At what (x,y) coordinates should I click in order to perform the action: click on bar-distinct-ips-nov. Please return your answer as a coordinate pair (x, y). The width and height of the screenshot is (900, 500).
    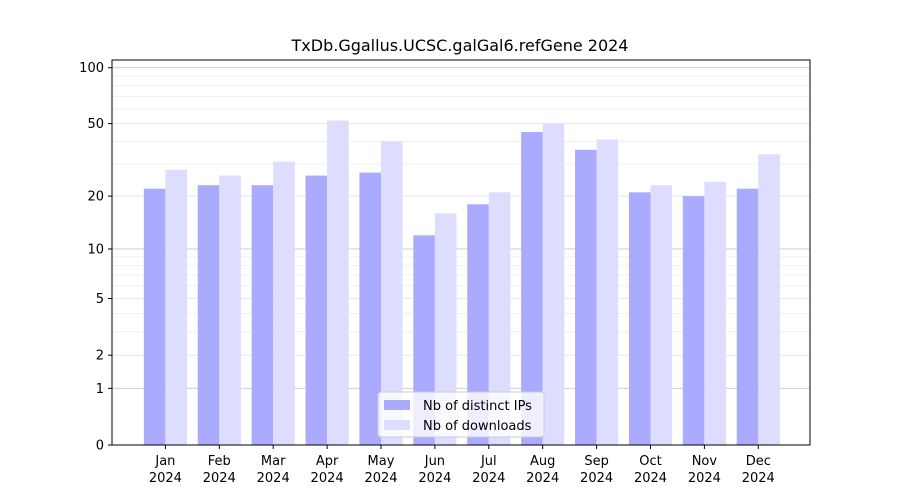
    Looking at the image, I should click on (693, 320).